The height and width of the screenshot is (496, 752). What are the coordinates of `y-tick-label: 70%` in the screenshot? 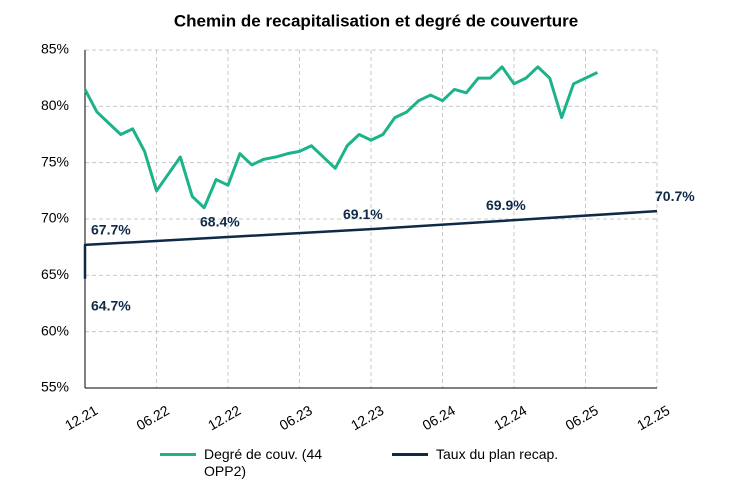 It's located at (55, 218).